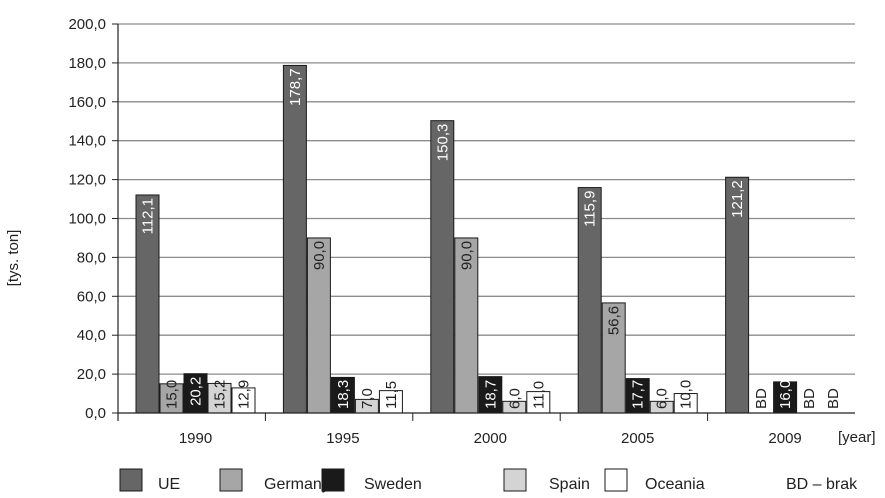 This screenshot has width=885, height=498. Describe the element at coordinates (343, 394) in the screenshot. I see `data-label: 18,3` at that location.